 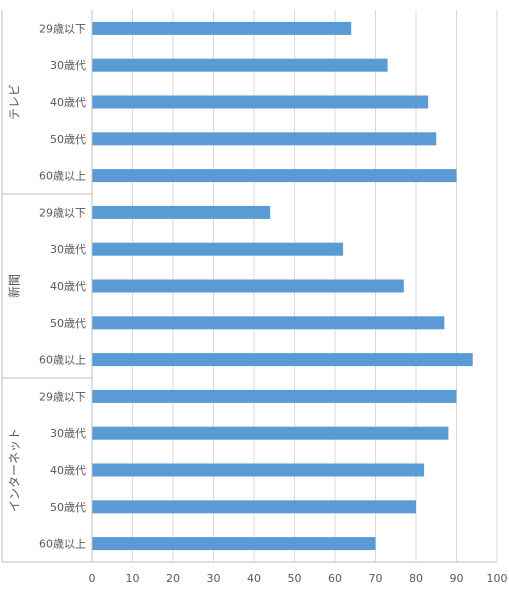 I want to click on x-tick-label: 70, so click(x=376, y=578).